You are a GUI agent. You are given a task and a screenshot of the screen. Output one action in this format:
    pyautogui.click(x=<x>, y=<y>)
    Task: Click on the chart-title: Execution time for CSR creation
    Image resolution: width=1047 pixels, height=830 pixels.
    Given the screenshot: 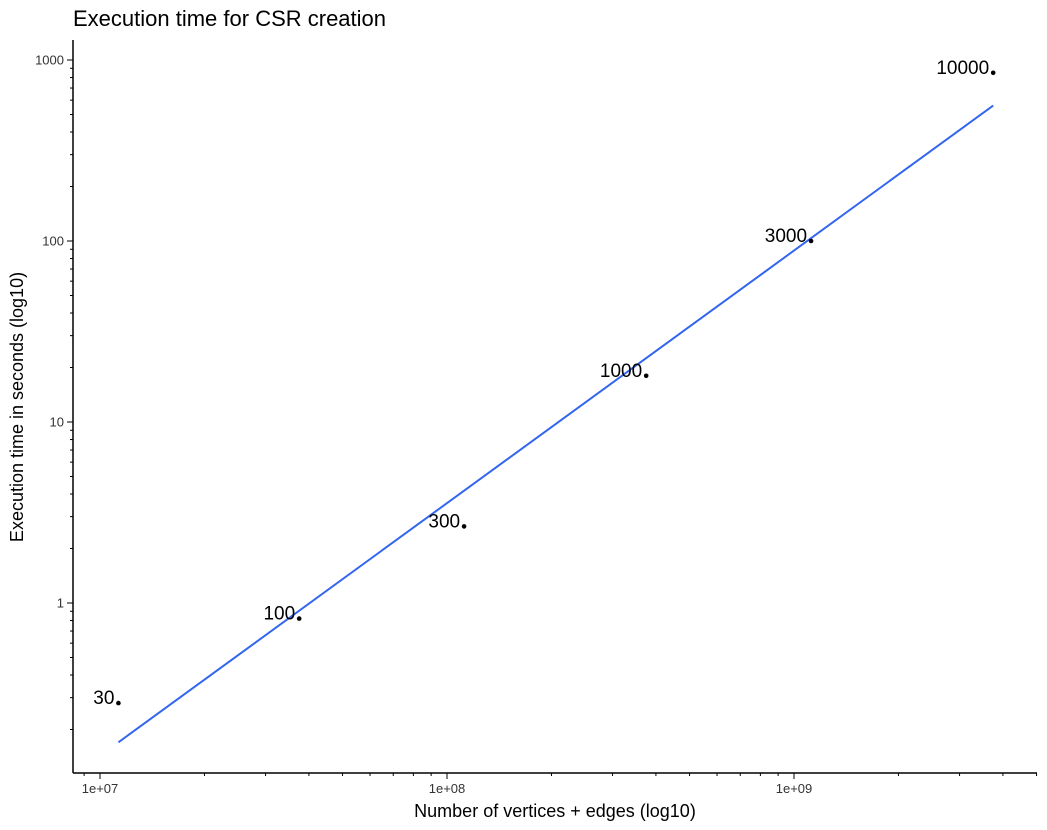 What is the action you would take?
    pyautogui.click(x=229, y=18)
    